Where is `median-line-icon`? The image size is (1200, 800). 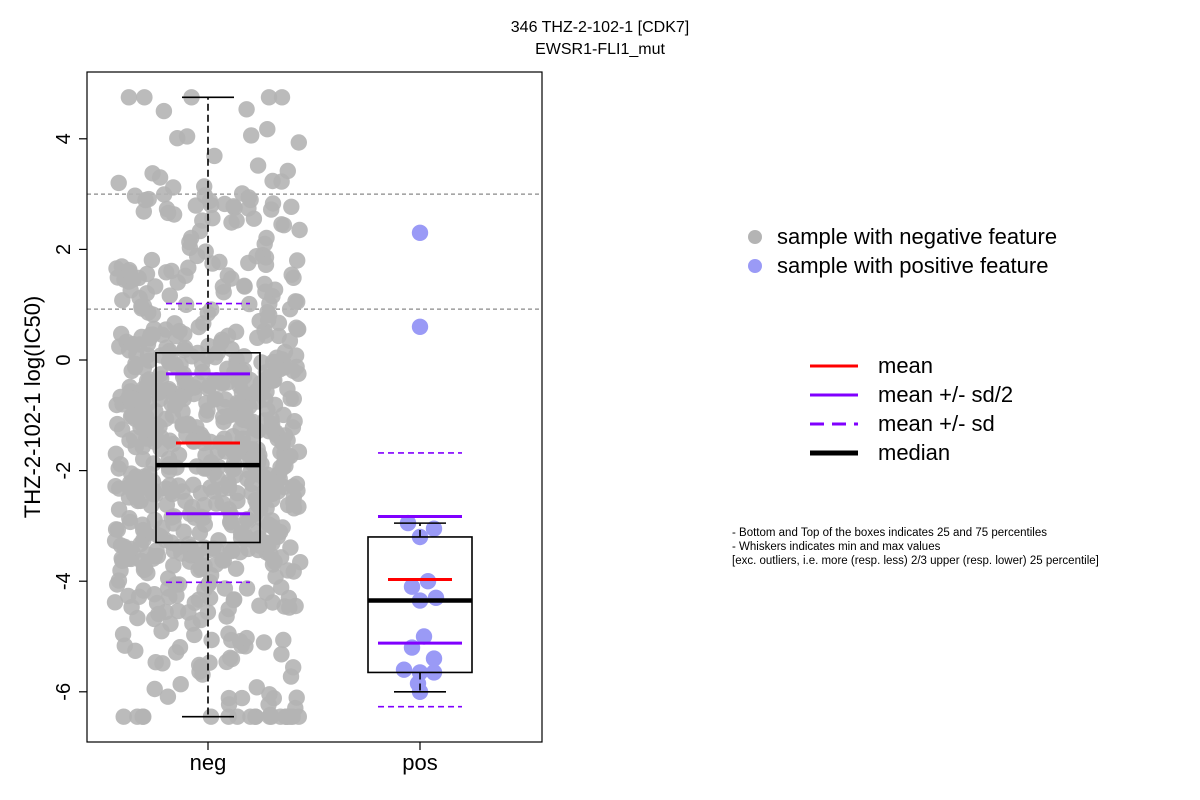
median-line-icon is located at coordinates (834, 452).